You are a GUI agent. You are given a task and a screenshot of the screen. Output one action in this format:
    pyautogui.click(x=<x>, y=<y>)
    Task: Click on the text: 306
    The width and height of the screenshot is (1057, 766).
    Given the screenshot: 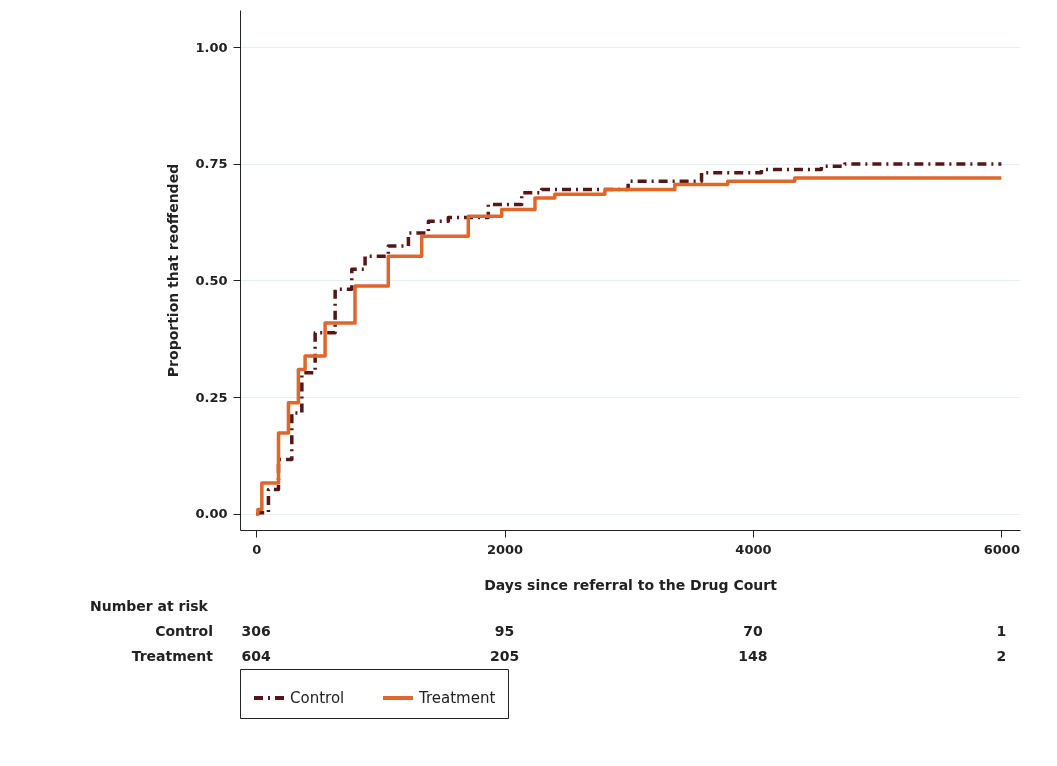 What is the action you would take?
    pyautogui.click(x=256, y=630)
    